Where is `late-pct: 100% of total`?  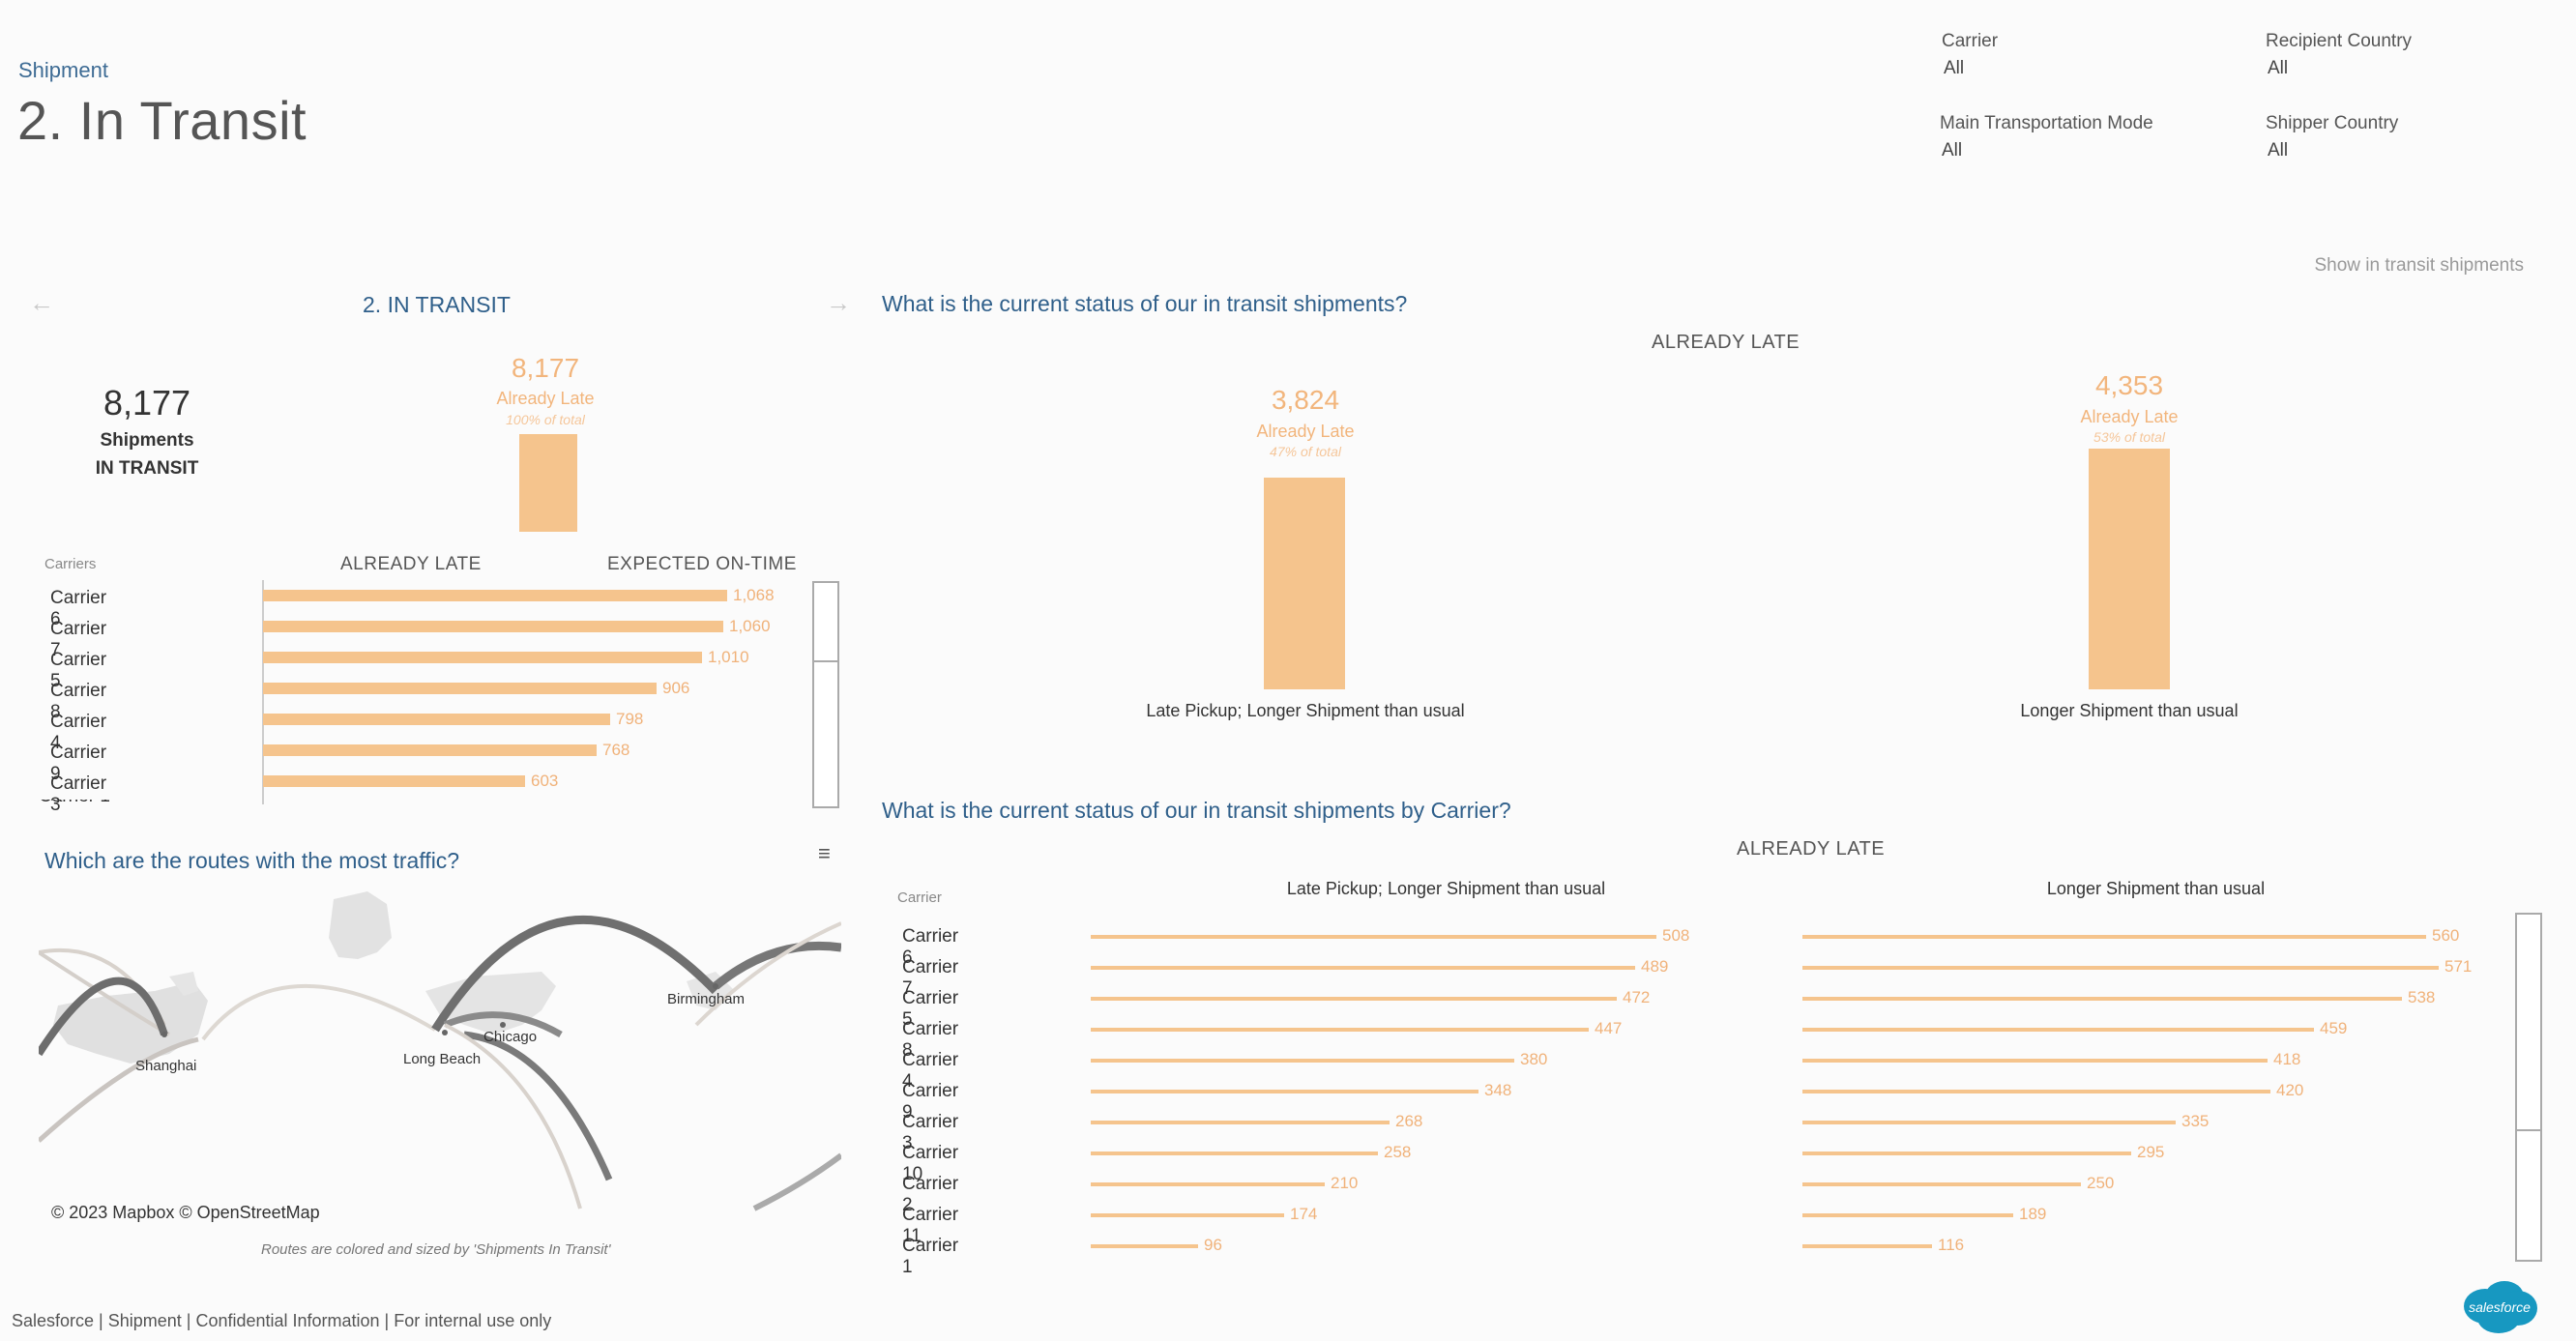
late-pct: 100% of total is located at coordinates (545, 419).